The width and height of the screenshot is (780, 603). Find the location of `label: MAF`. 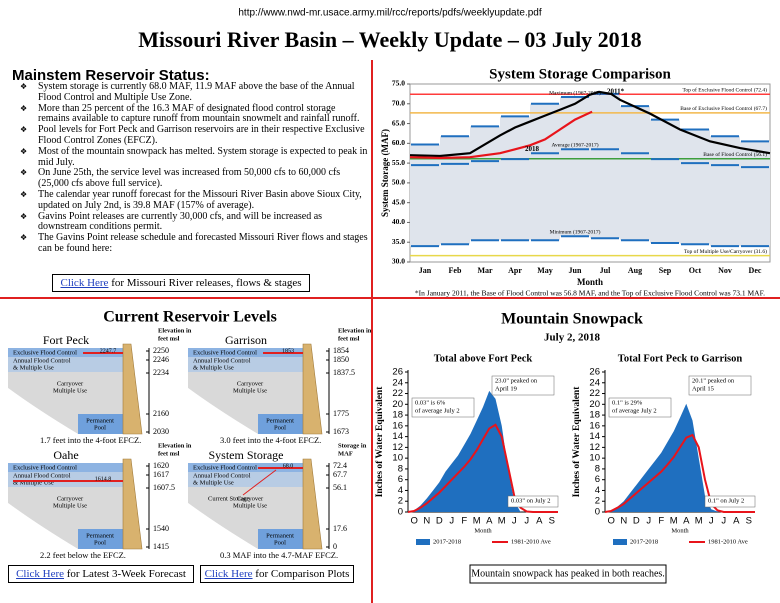

label: MAF is located at coordinates (345, 453).